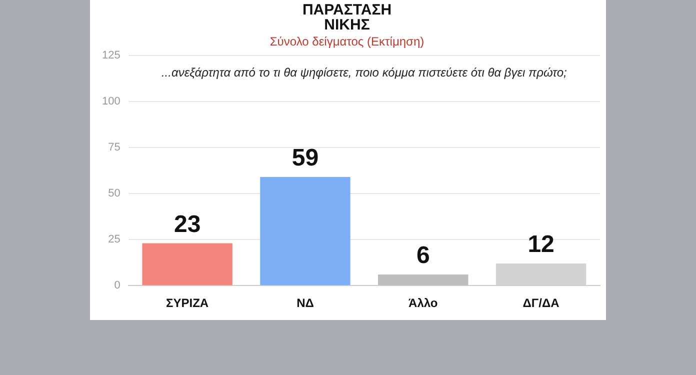  Describe the element at coordinates (187, 303) in the screenshot. I see `x-tick-label: ΣΥΡΙΖΑ` at that location.